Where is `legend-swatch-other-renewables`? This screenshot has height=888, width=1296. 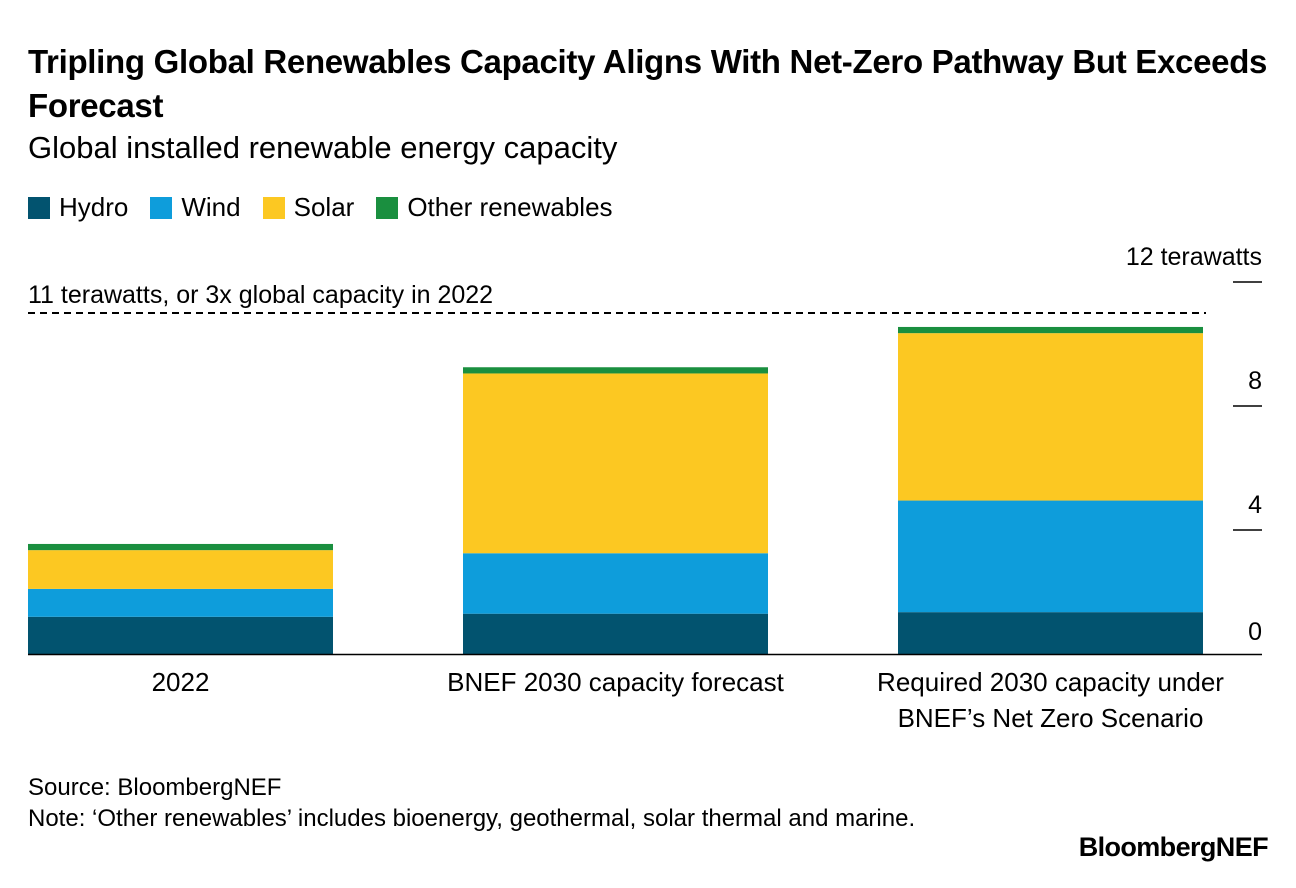
legend-swatch-other-renewables is located at coordinates (387, 207).